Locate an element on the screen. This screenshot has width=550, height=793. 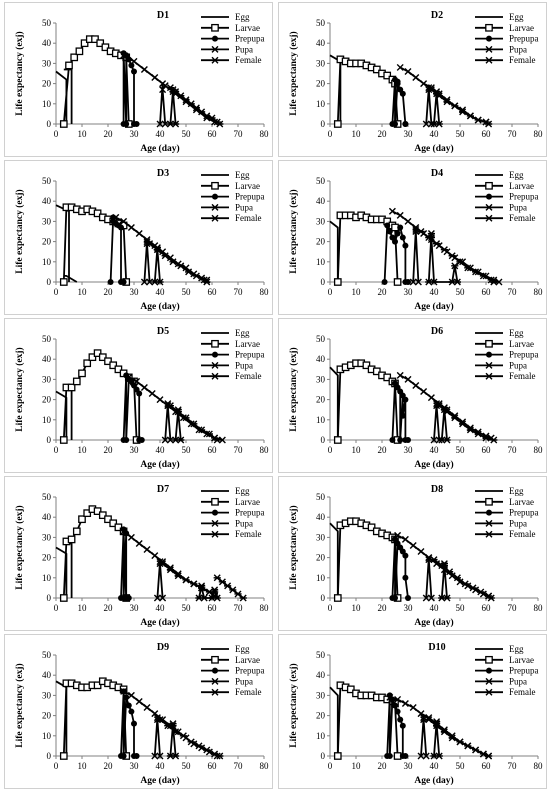
panel-title: D5 is located at coordinates (163, 331).